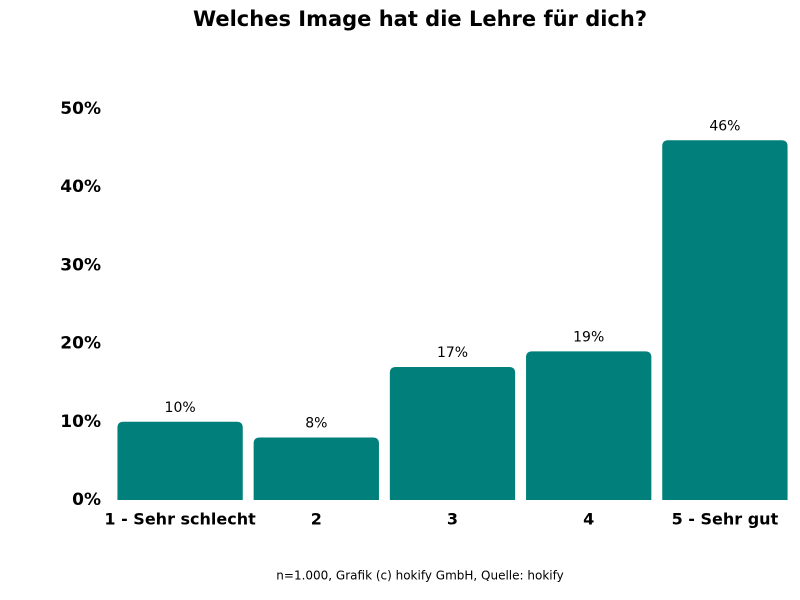  Describe the element at coordinates (588, 337) in the screenshot. I see `value-label: 19%` at that location.